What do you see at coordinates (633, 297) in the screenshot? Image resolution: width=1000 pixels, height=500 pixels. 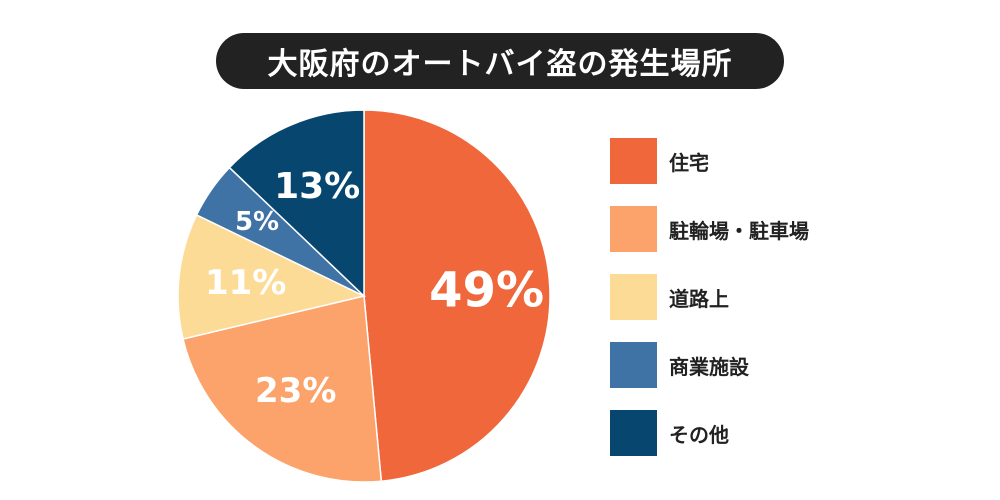 I see `legend-swatch-road` at bounding box center [633, 297].